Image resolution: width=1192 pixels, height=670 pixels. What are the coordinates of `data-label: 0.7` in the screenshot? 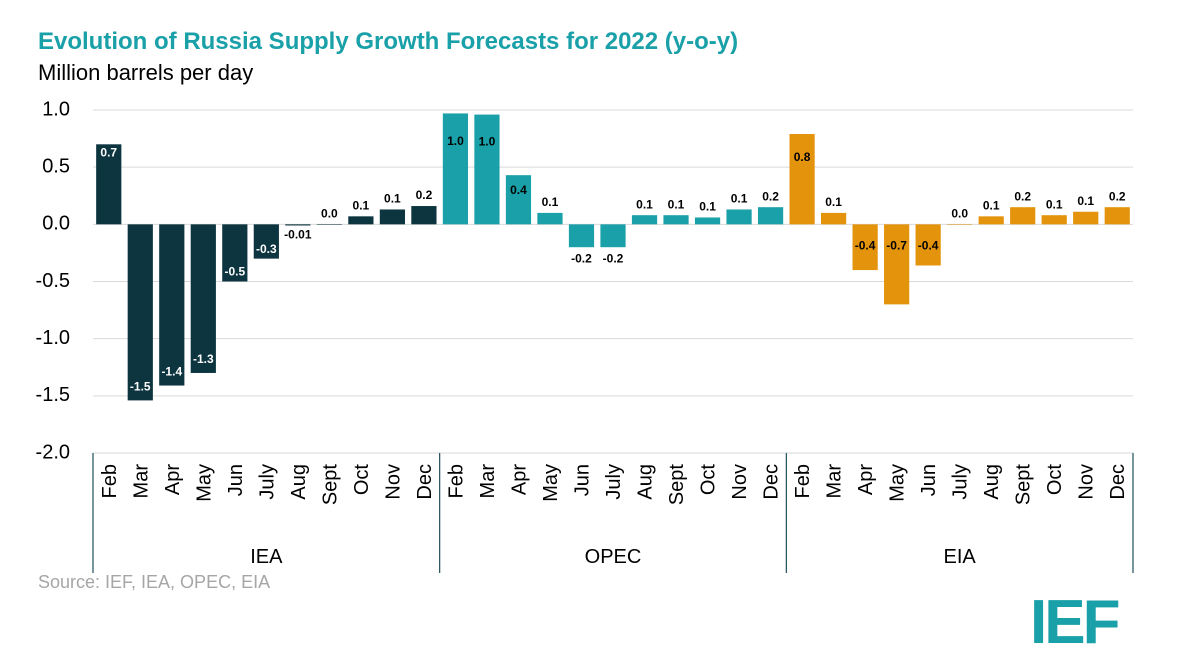 It's located at (108, 152).